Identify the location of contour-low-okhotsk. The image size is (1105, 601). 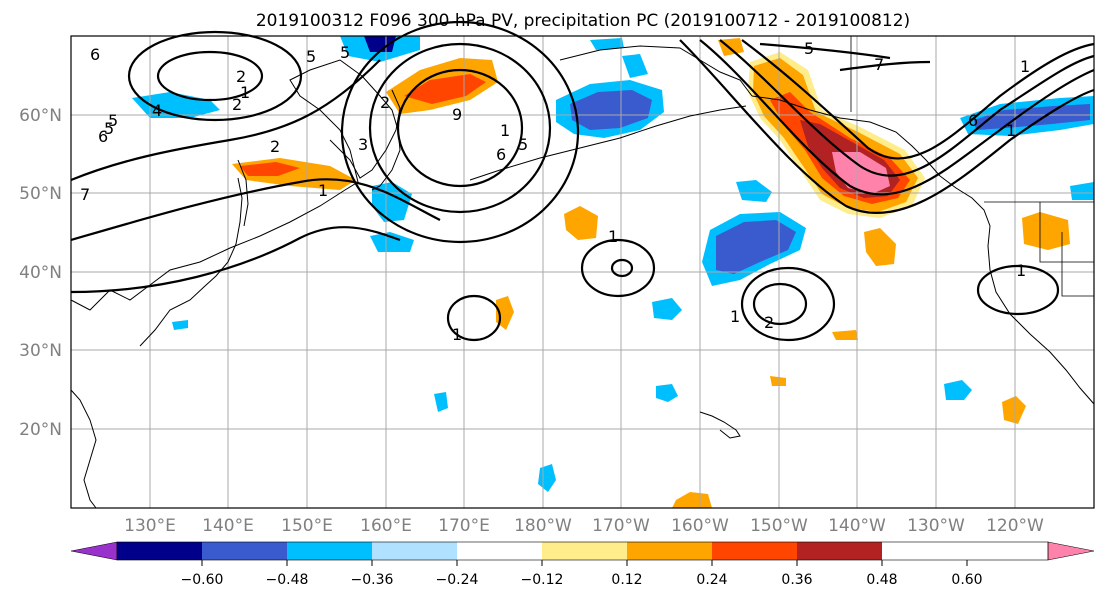
(460, 128).